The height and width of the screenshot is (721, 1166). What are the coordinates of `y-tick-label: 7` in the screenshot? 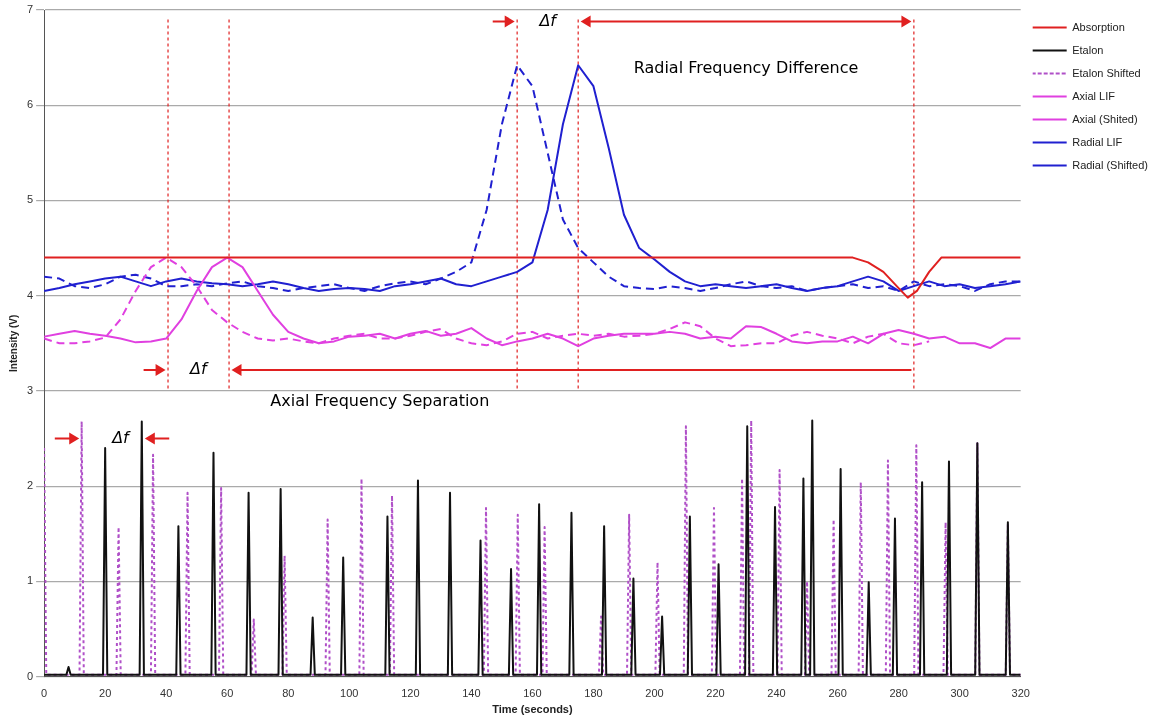 It's located at (30, 9).